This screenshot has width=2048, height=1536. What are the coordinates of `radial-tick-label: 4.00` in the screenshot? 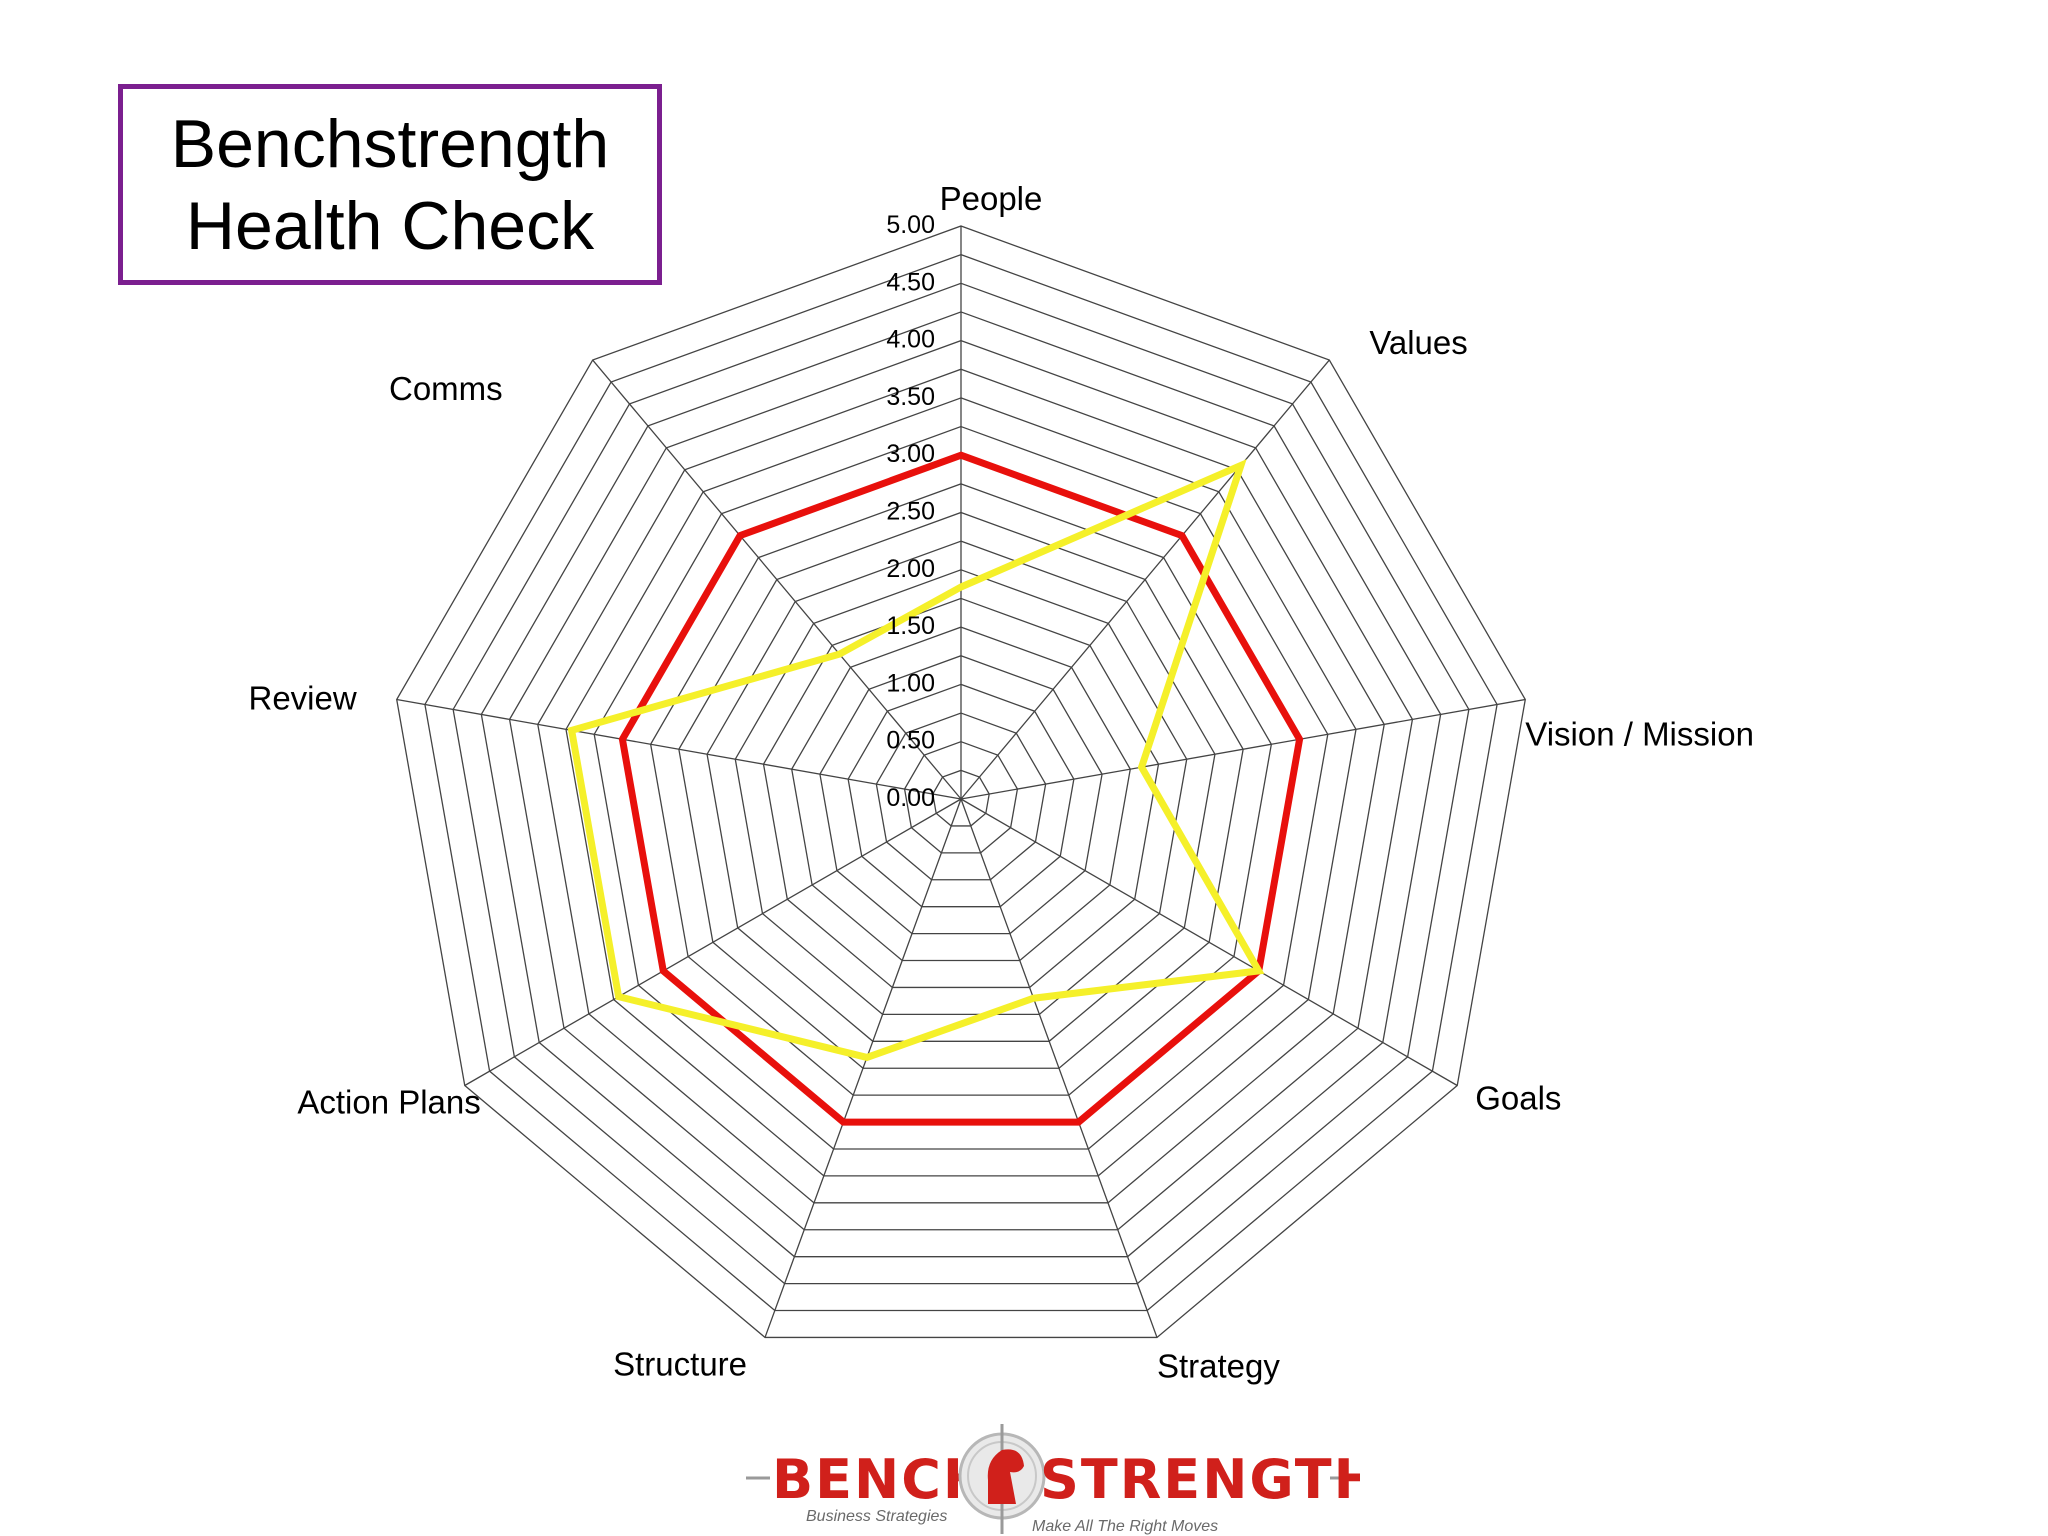 It's located at (910, 340).